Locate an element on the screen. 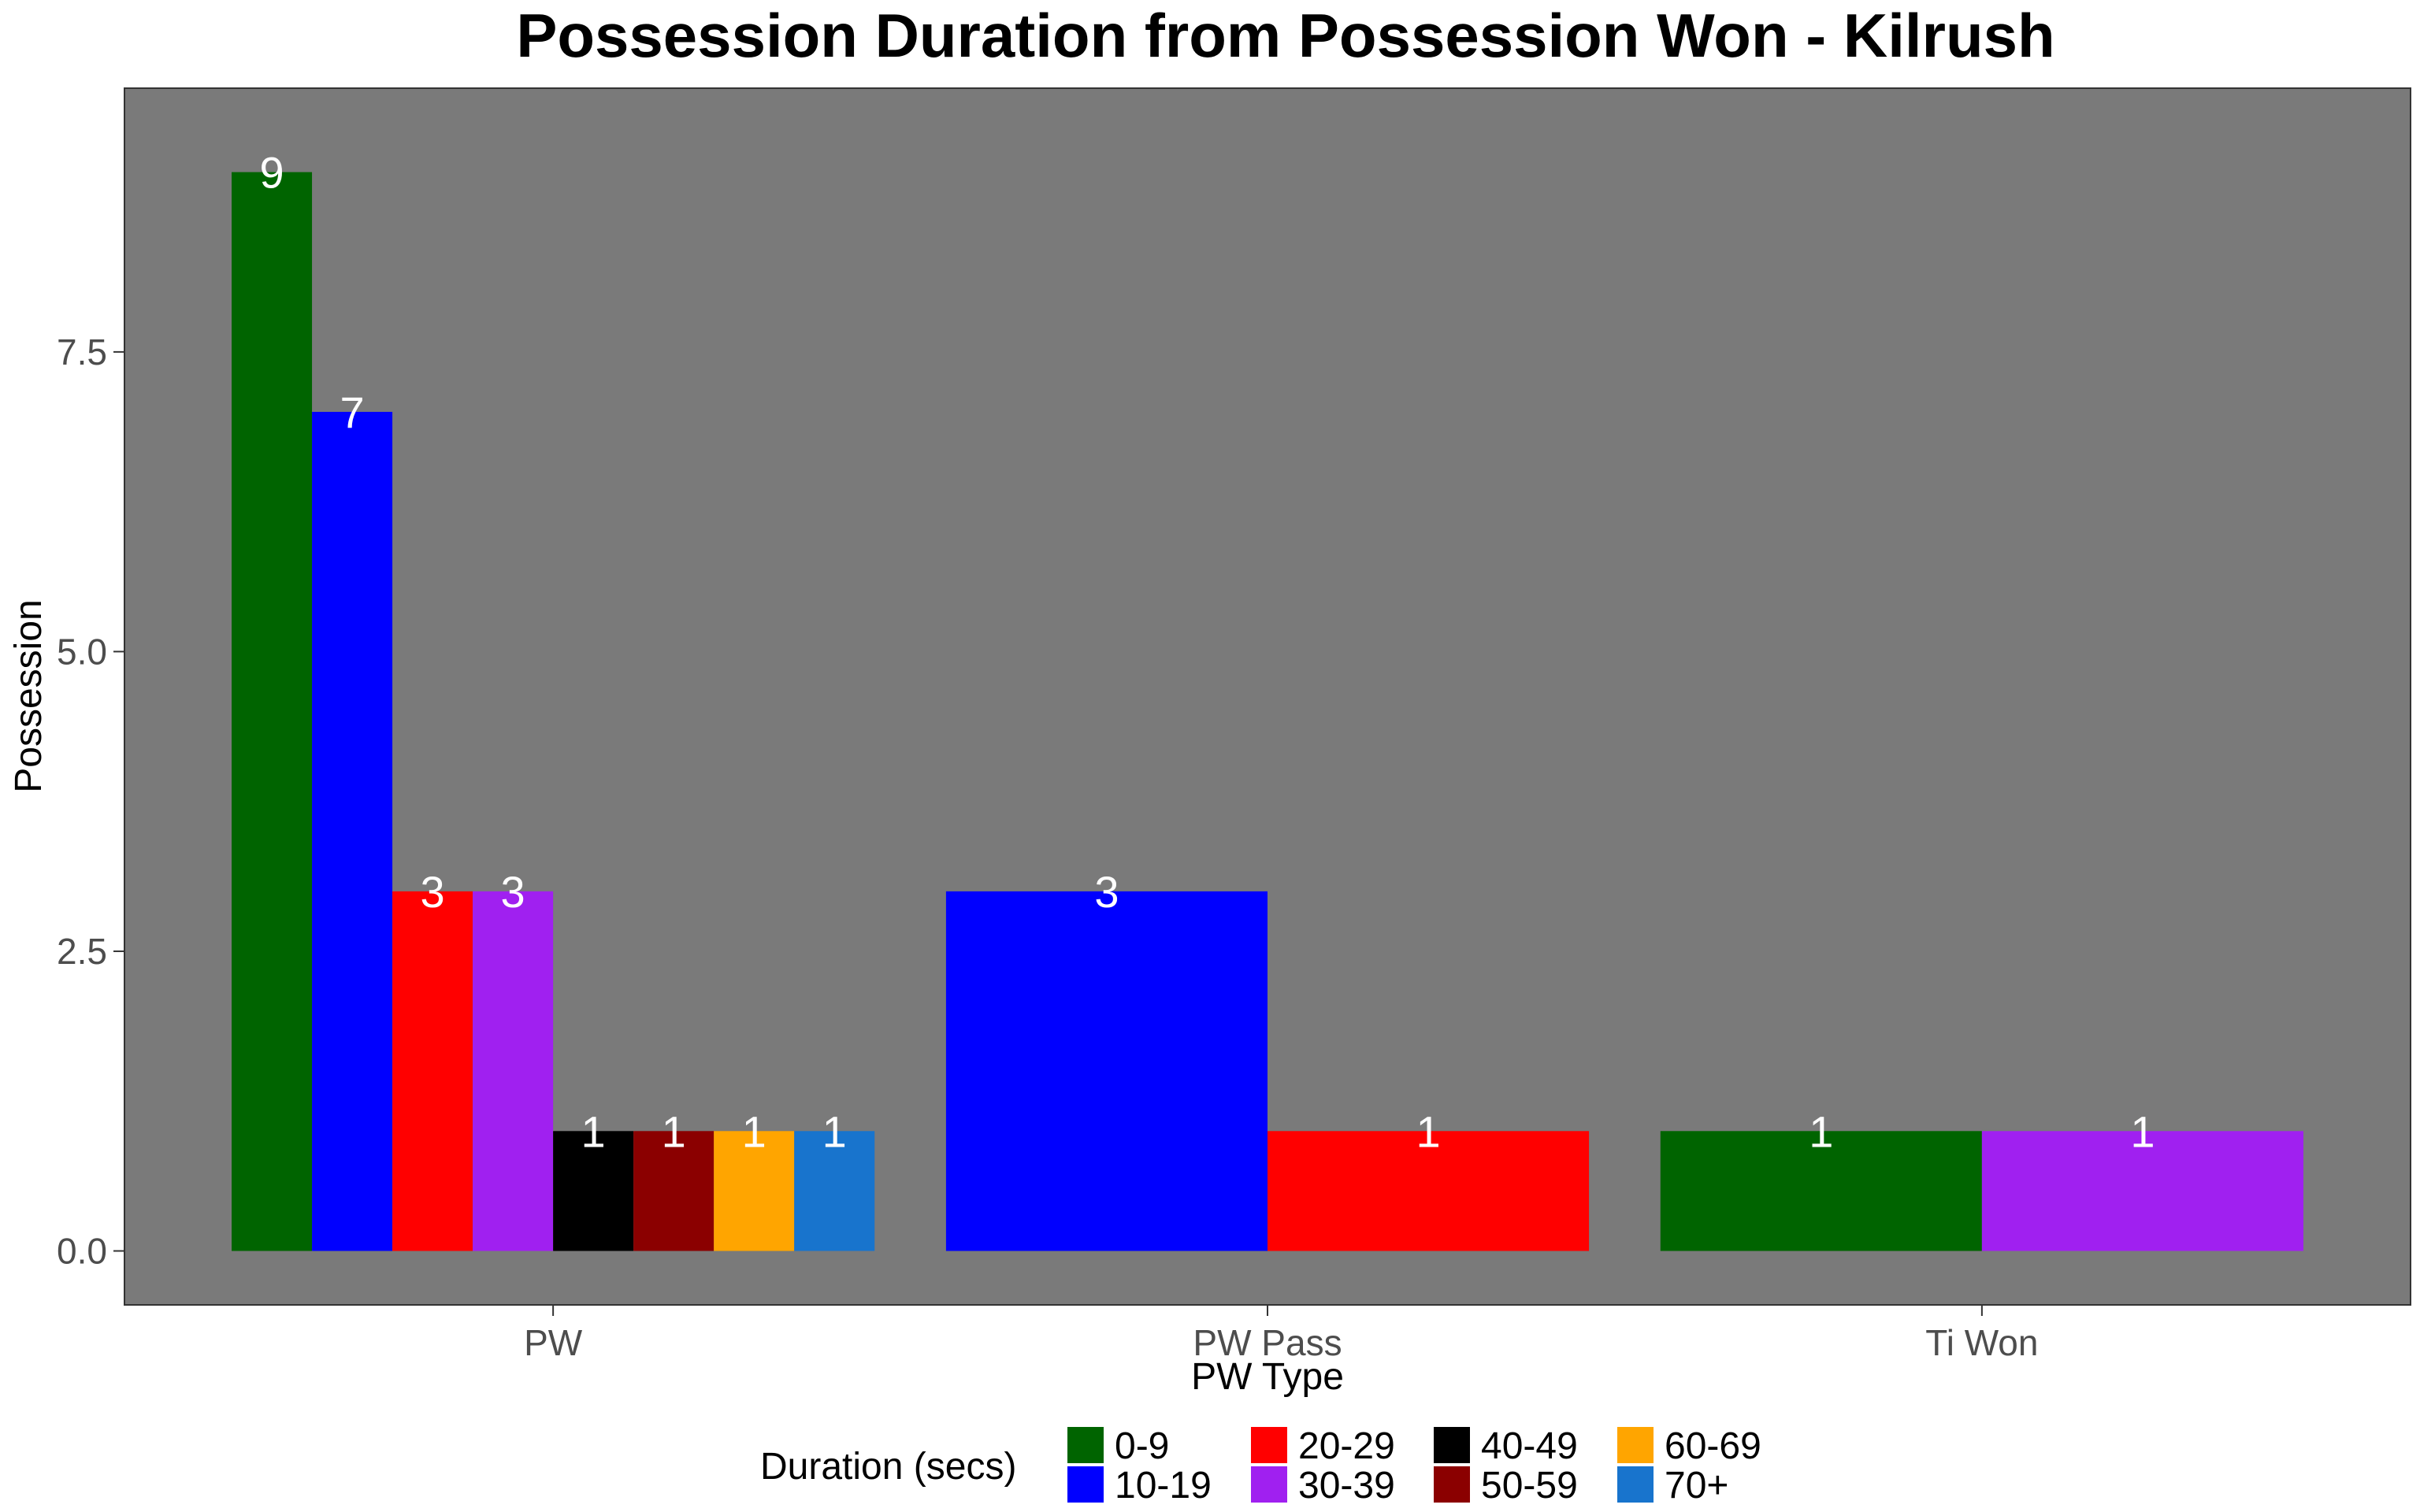 This screenshot has height=1512, width=2420. y-tick-label: 7.5 is located at coordinates (82, 352).